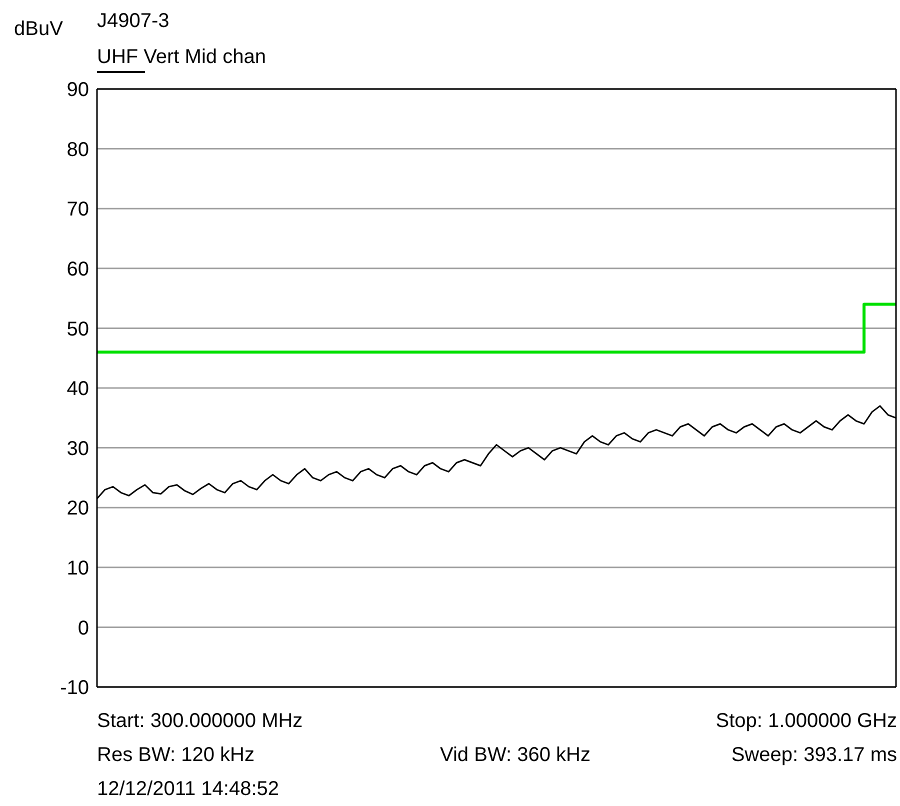 The width and height of the screenshot is (900, 806). Describe the element at coordinates (200, 721) in the screenshot. I see `text: Start: 300.000000 MHz` at that location.